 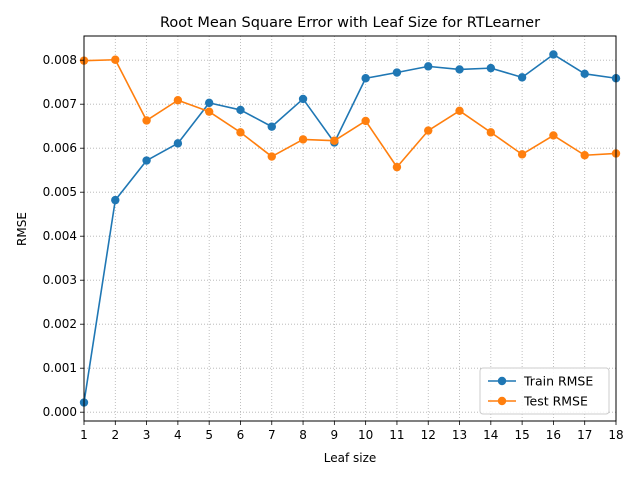 What do you see at coordinates (352, 431) in the screenshot?
I see `x-axis-ticks: 1 2 3 4 5 6 7 8 9 10 11 12 13 14 15 16 17 18` at bounding box center [352, 431].